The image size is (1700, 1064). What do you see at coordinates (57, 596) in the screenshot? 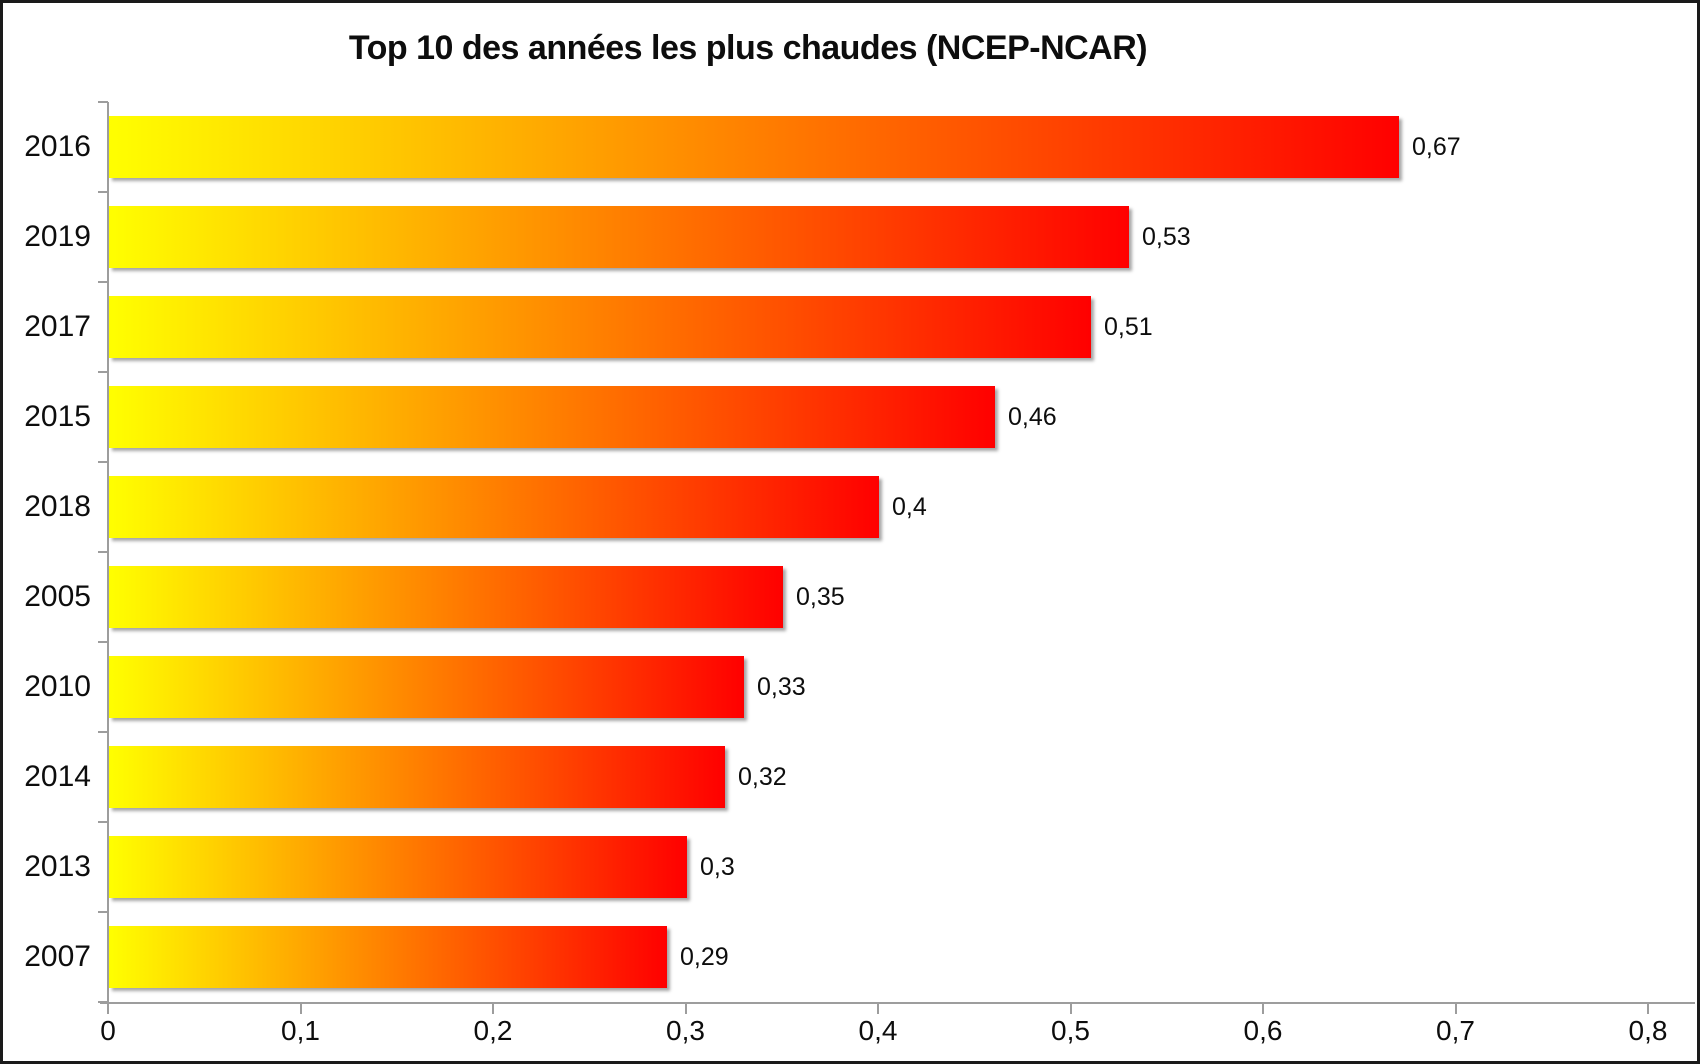
I see `category-label: 2005` at bounding box center [57, 596].